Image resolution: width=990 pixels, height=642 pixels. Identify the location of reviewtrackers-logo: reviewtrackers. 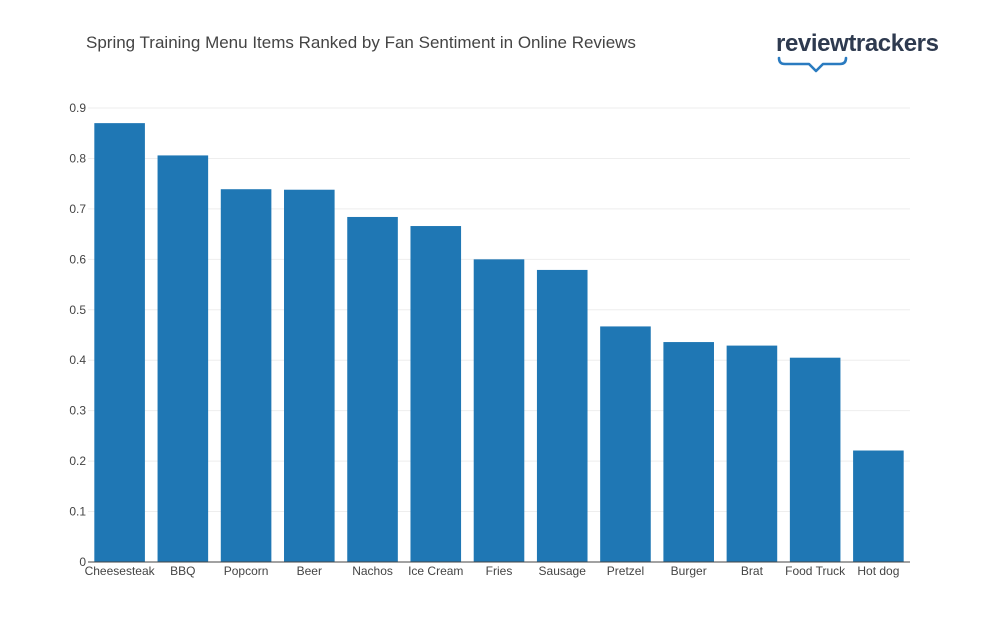
(857, 53).